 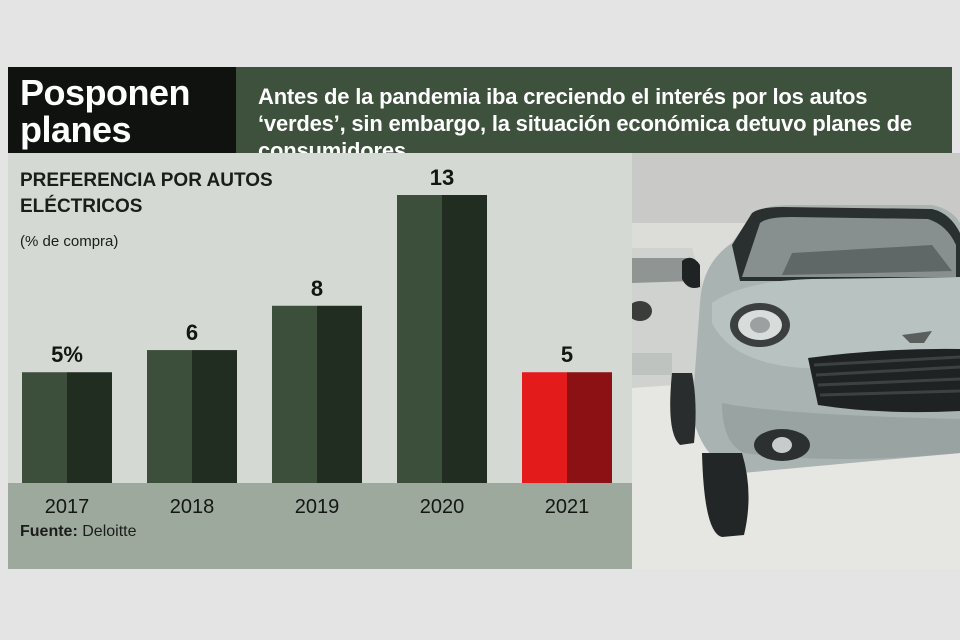 I want to click on data-label-2019: 8, so click(x=317, y=288).